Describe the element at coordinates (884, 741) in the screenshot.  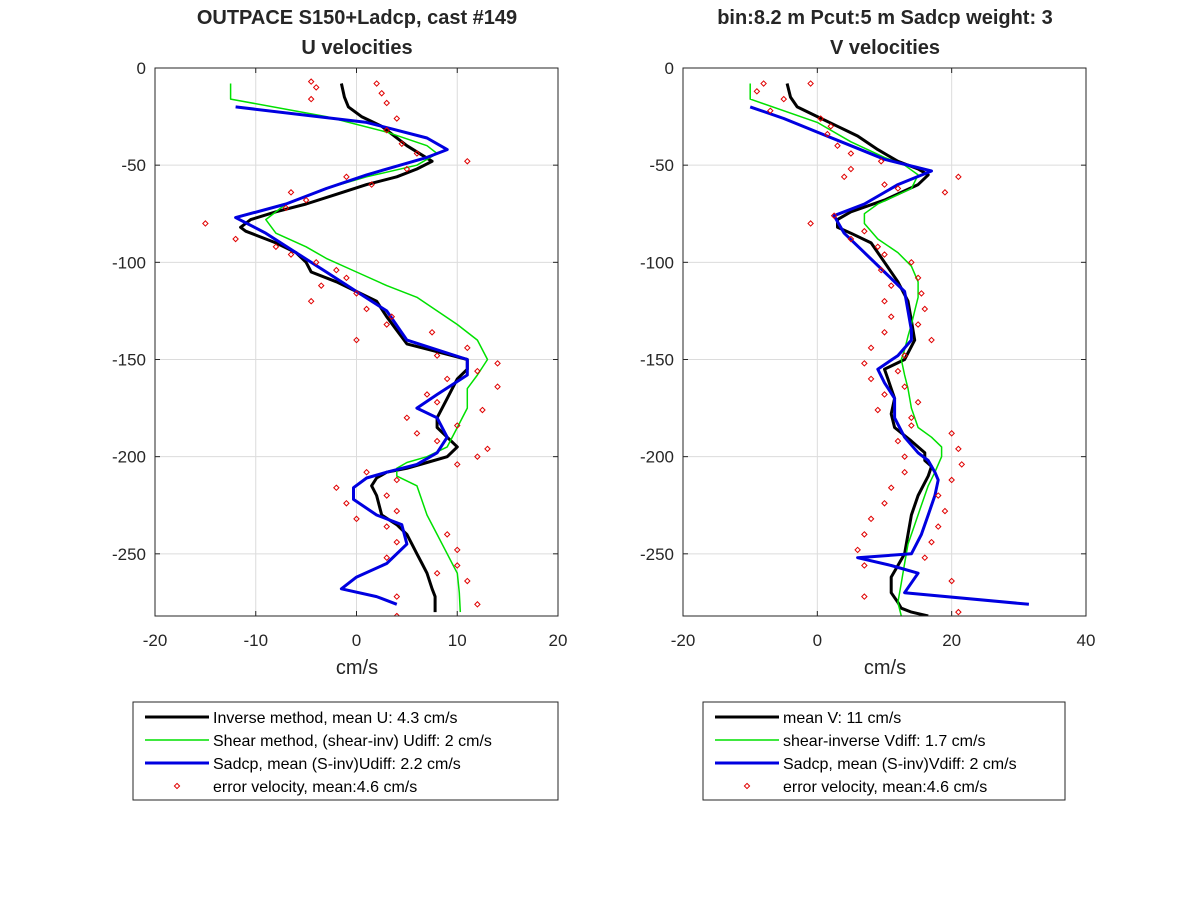
I see `v-legend-label: shear-inverse Vdiff: 1.7 cm/s` at that location.